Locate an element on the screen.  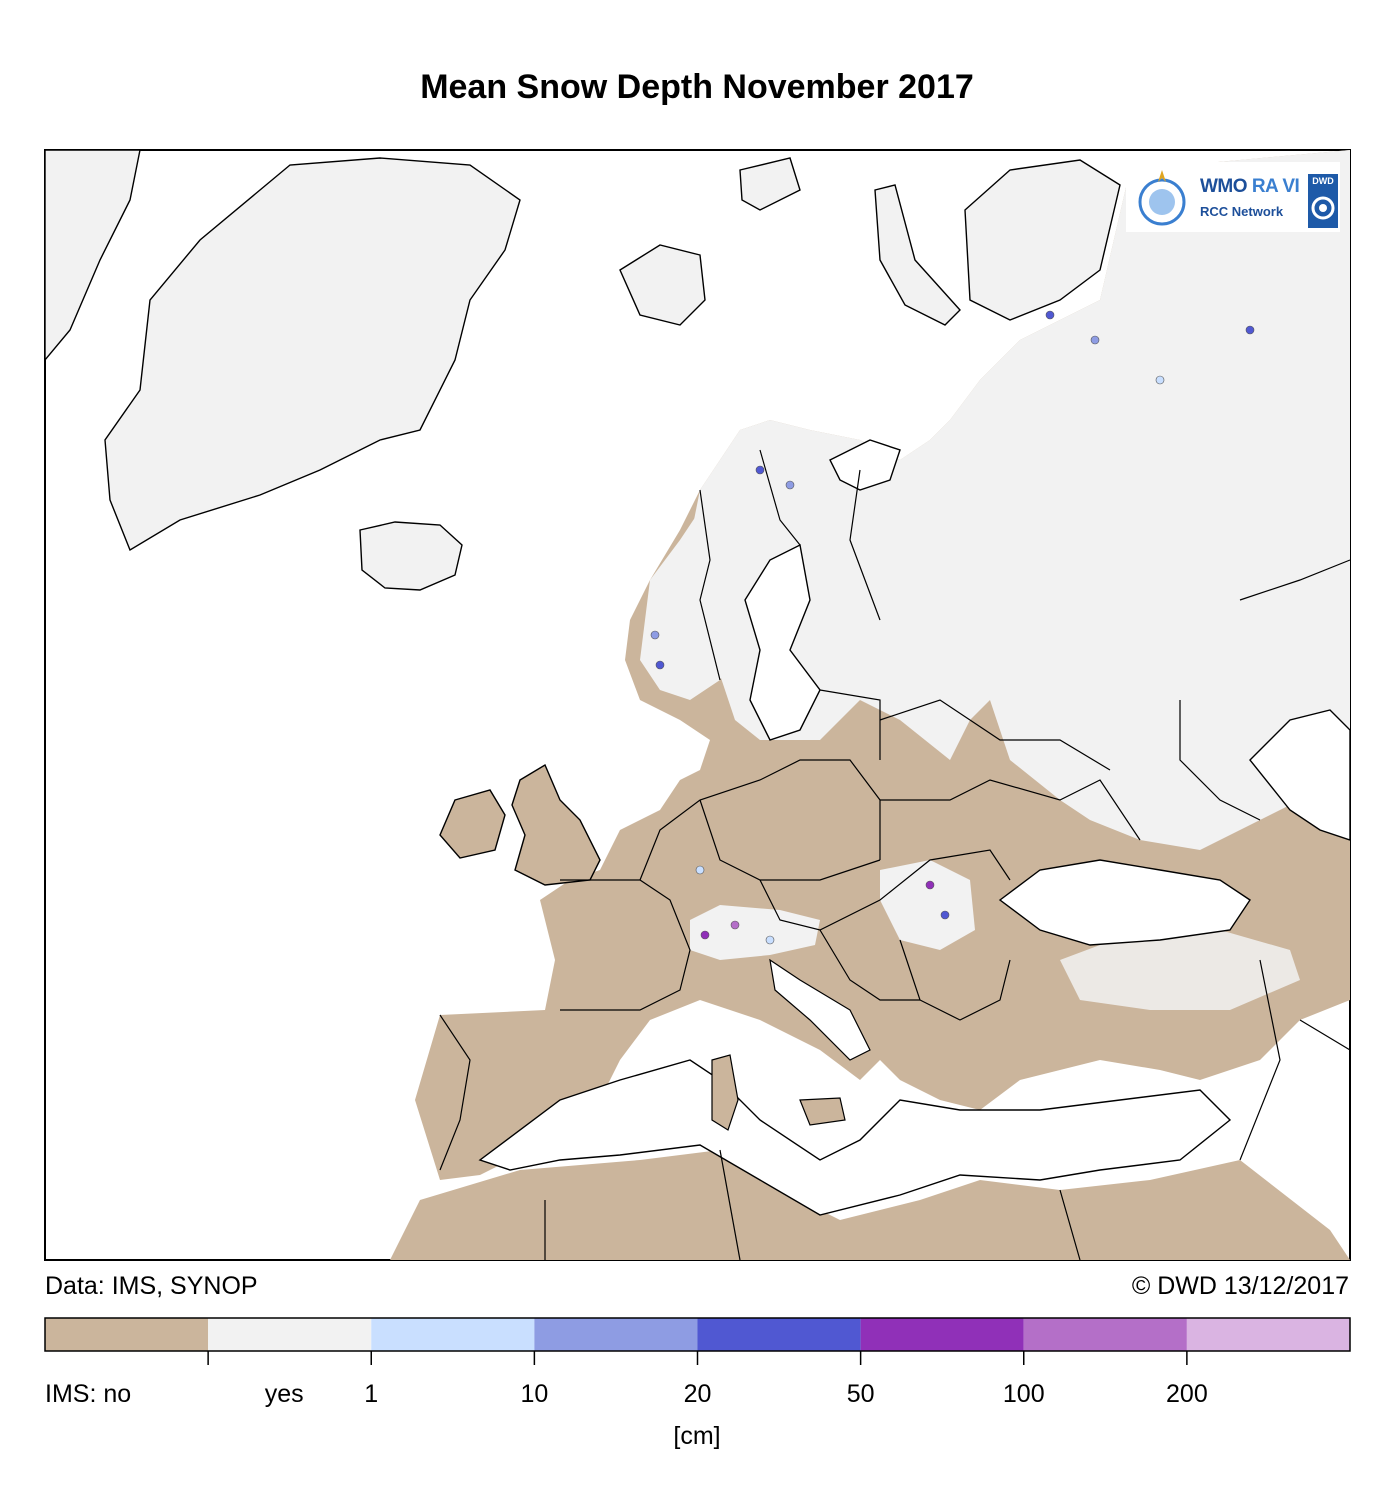
svalbard is located at coordinates (662, 285).